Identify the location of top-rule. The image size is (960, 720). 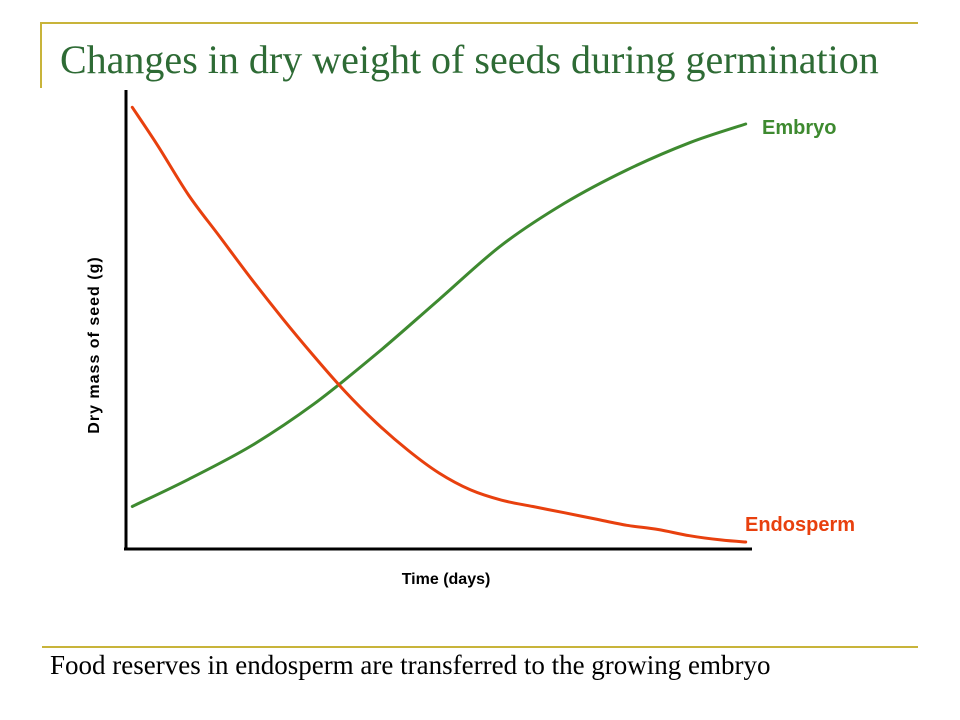
(480, 23).